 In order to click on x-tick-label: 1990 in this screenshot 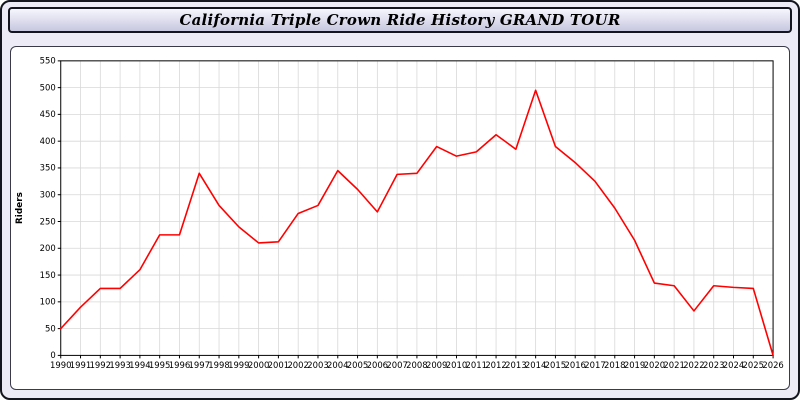, I will do `click(60, 365)`.